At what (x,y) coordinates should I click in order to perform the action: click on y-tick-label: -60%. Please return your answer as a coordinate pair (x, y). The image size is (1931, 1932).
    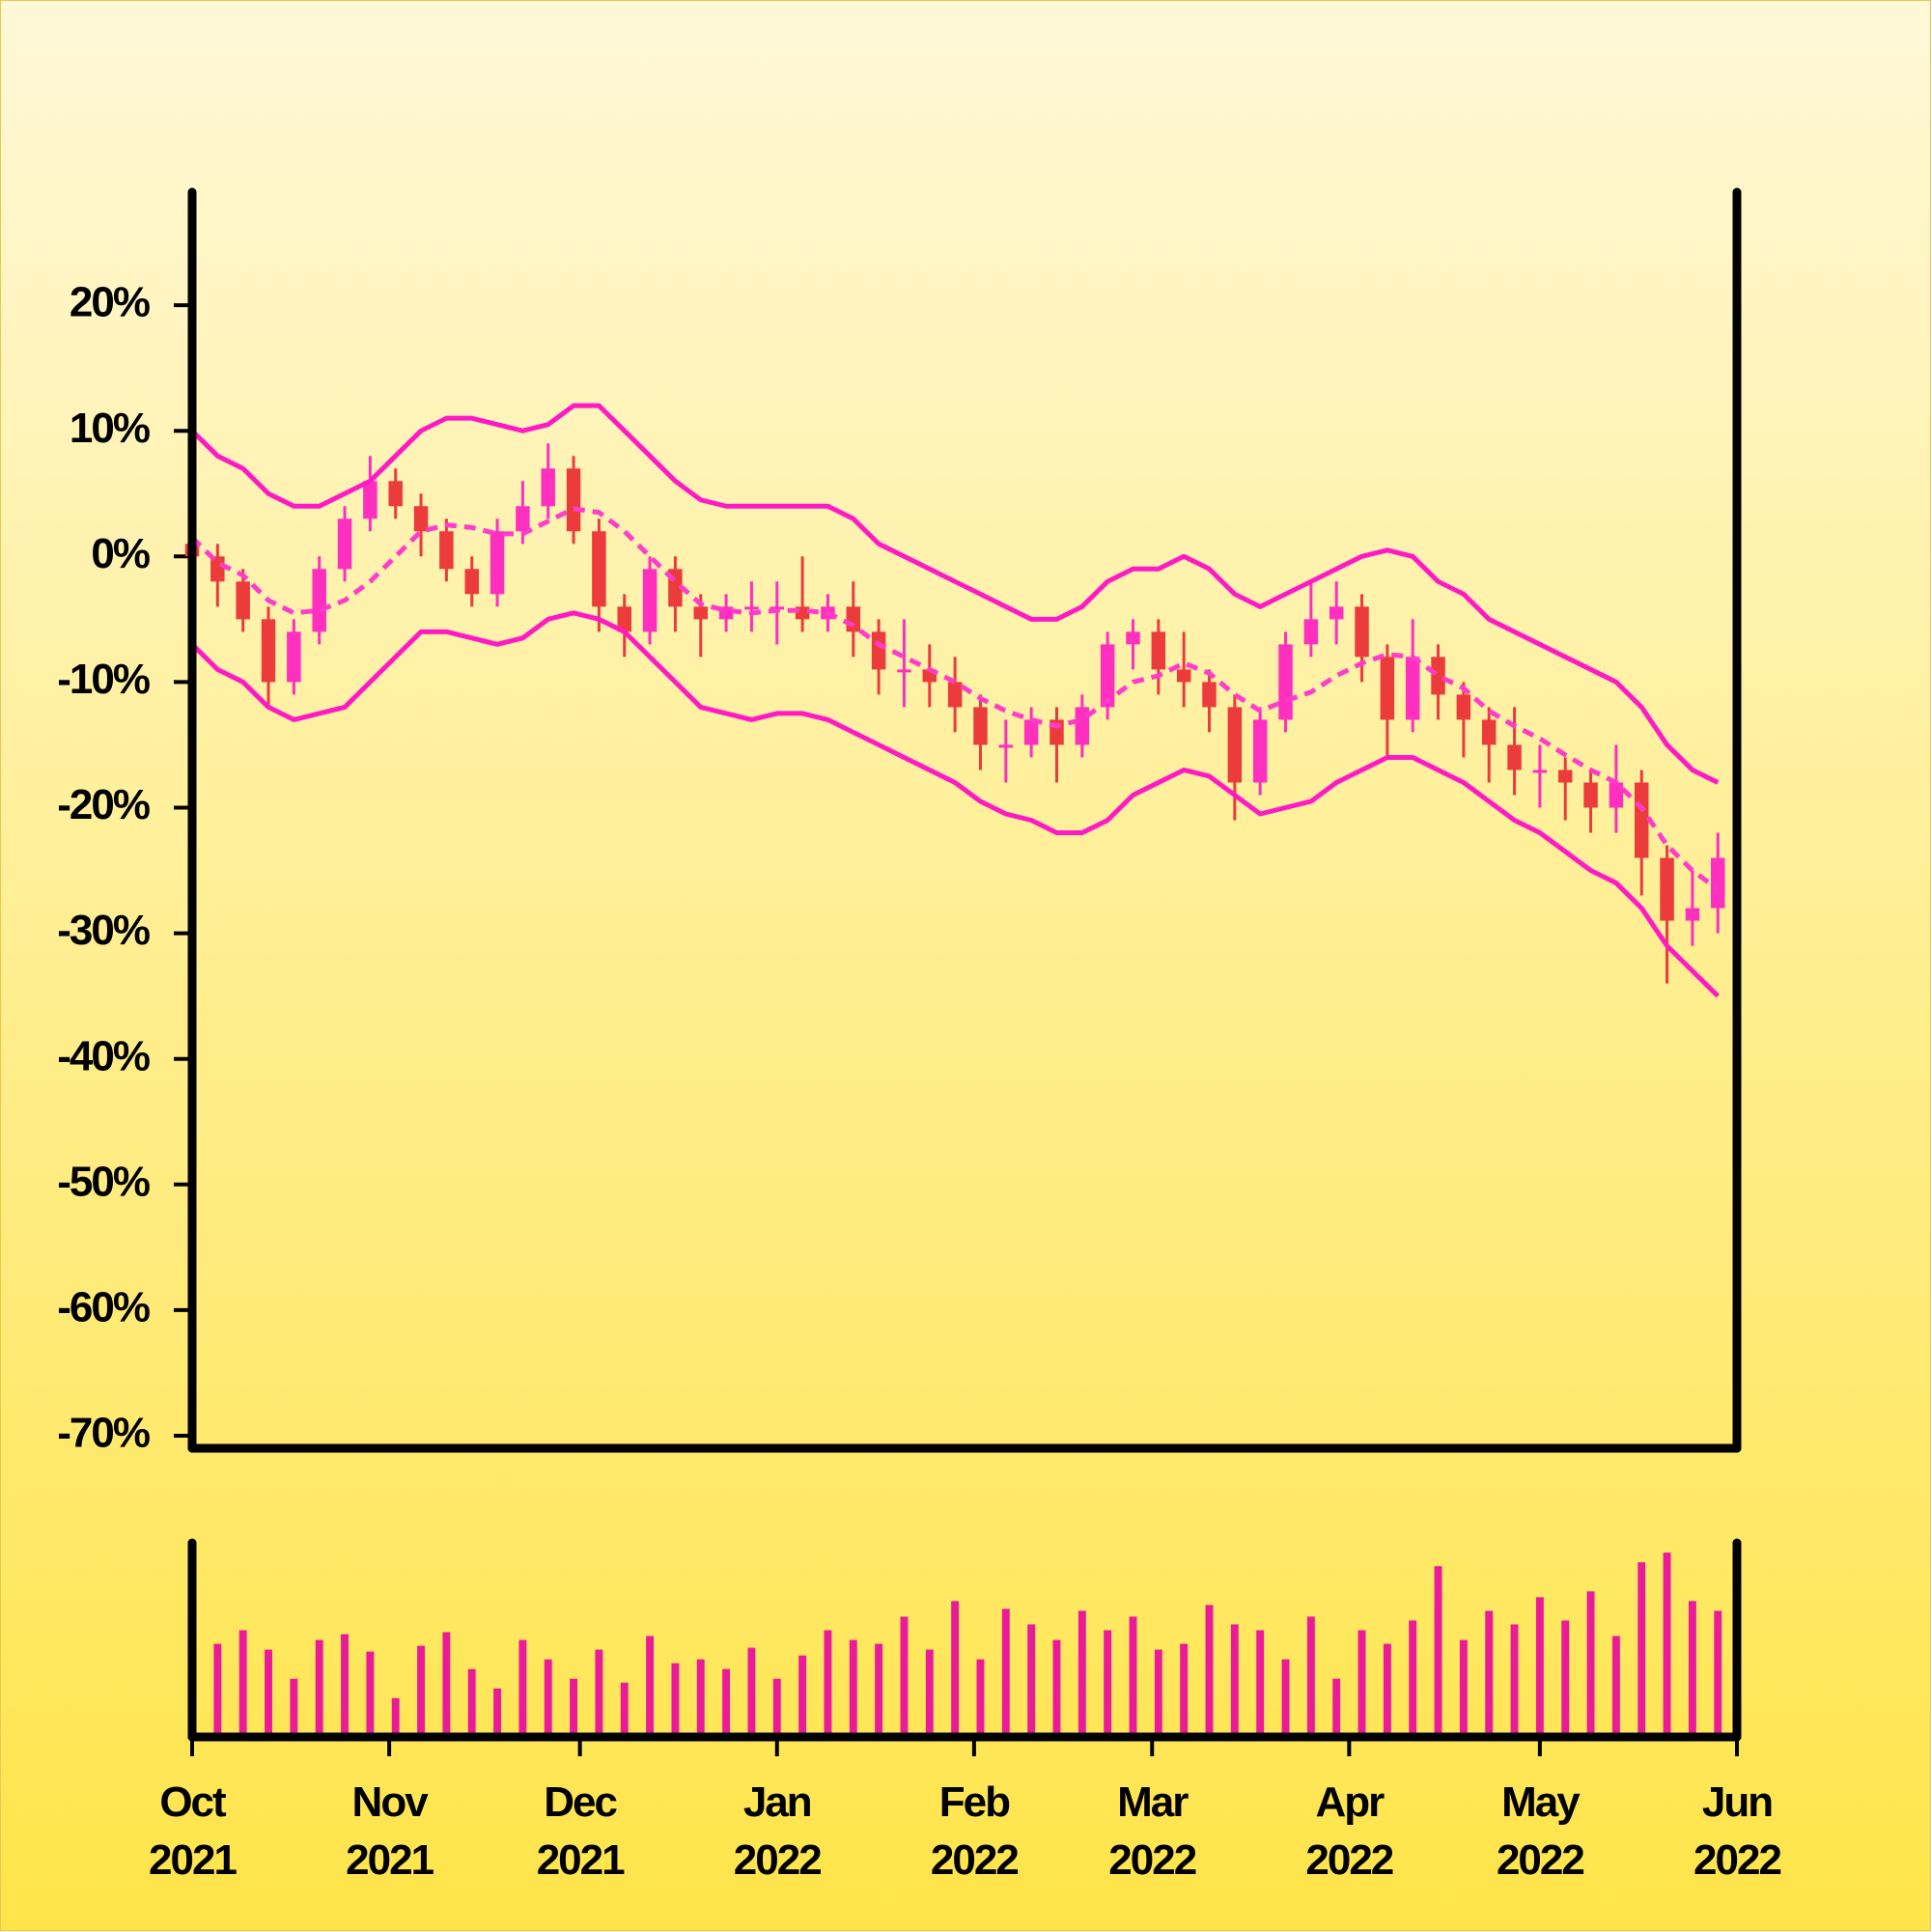
    Looking at the image, I should click on (103, 1308).